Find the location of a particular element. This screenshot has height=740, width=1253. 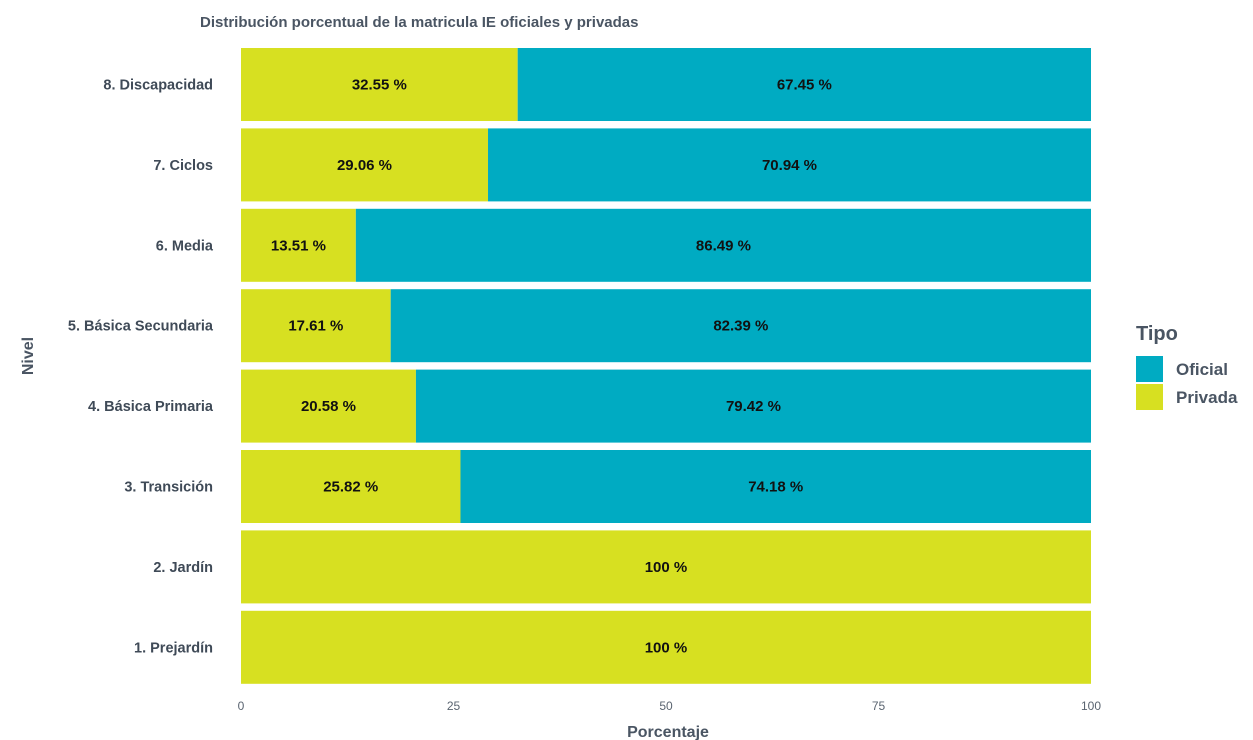

data-label-privada-6: 100 % is located at coordinates (666, 567).